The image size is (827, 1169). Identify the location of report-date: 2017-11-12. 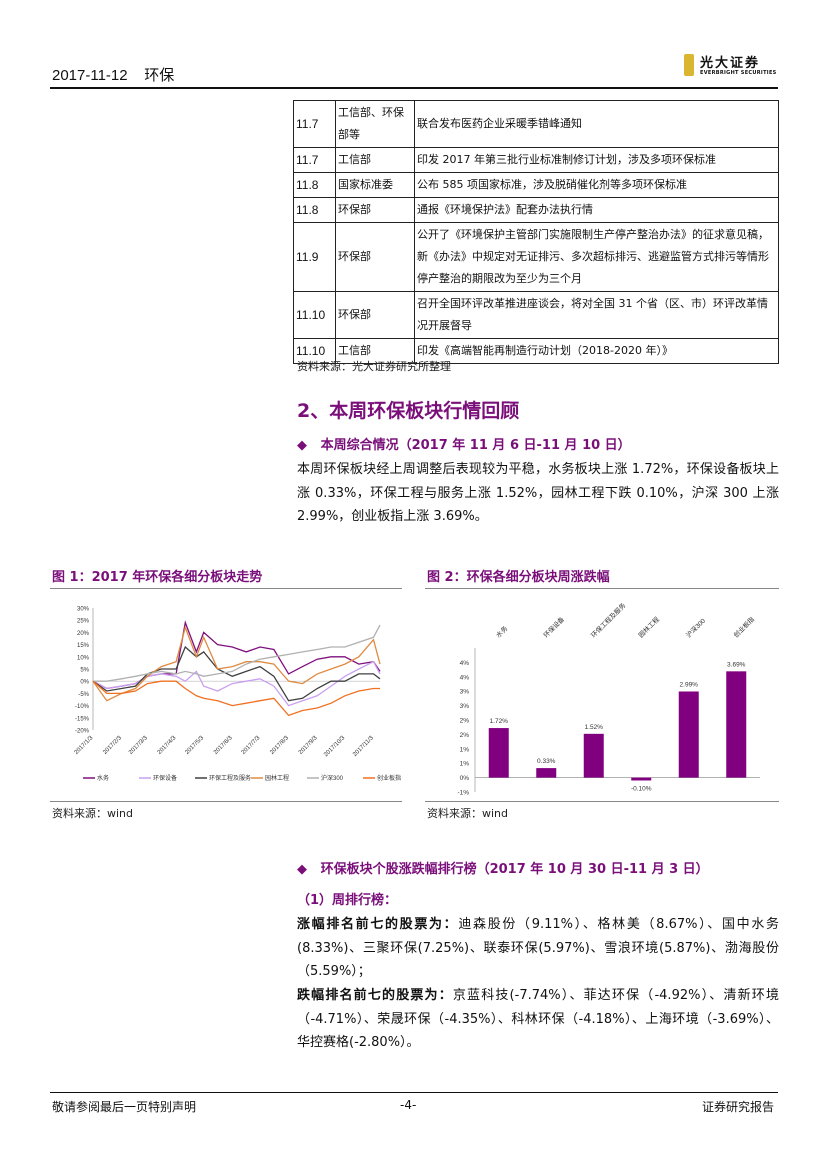
(90, 75).